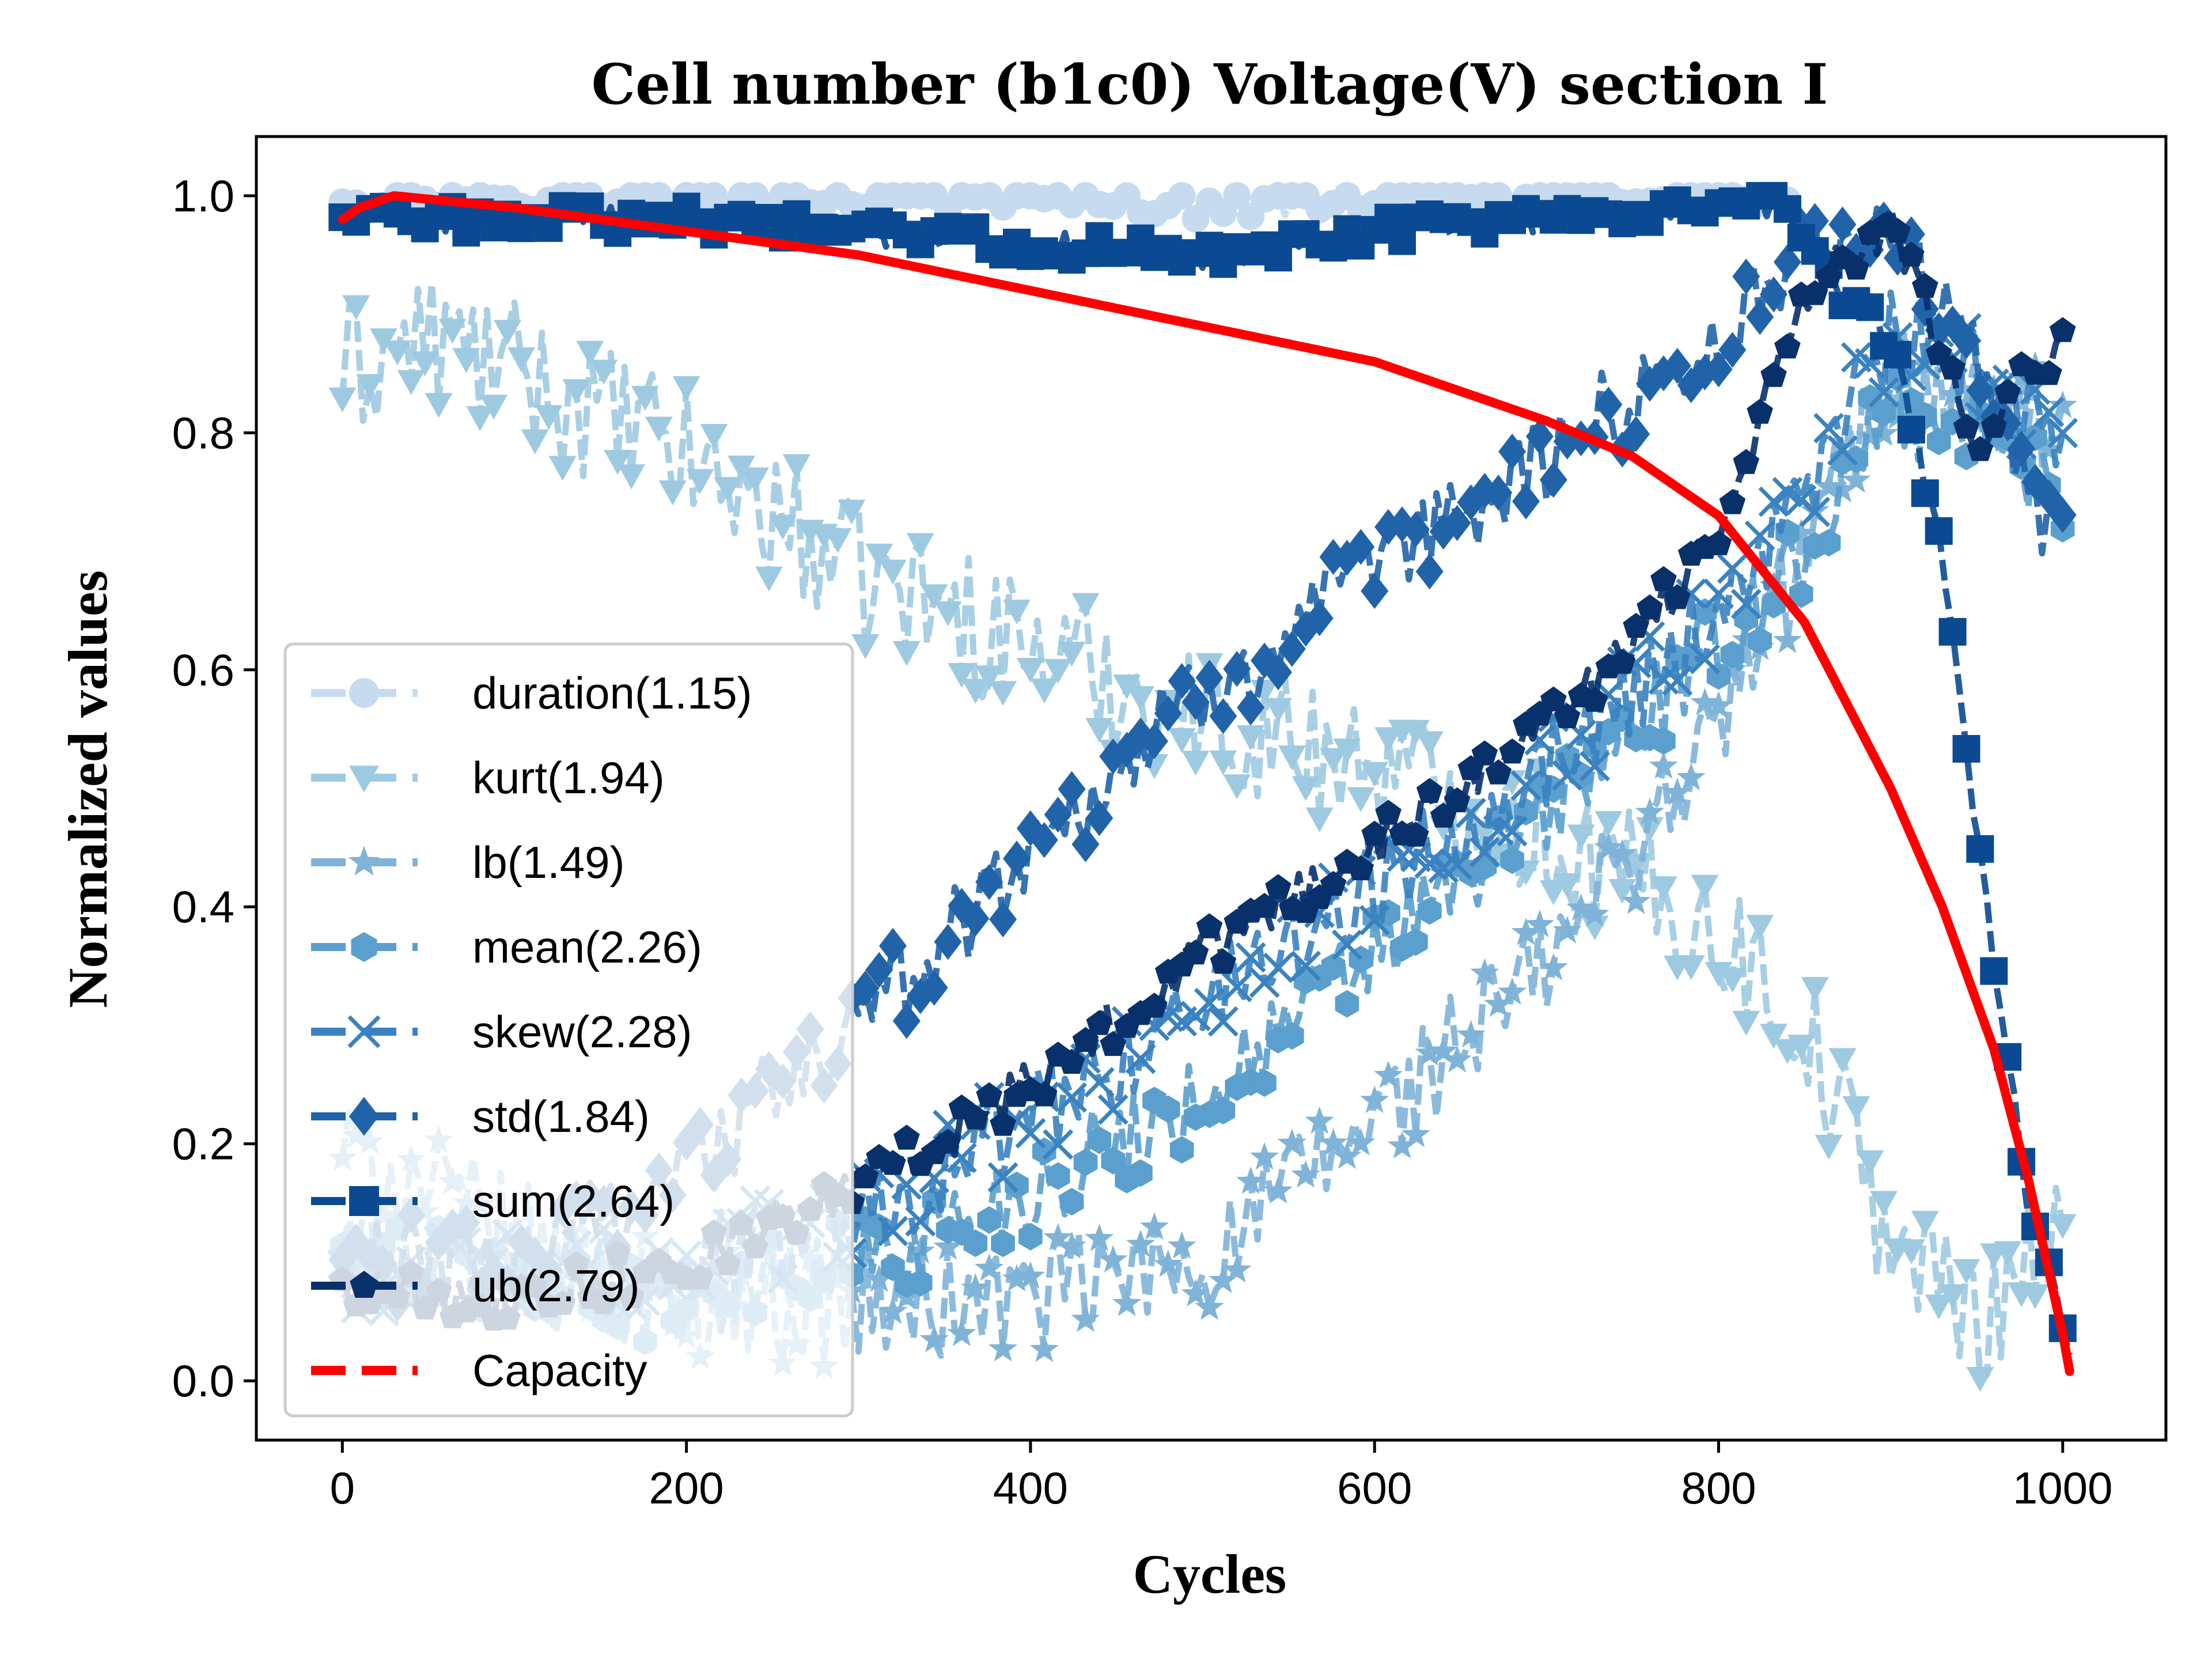 The height and width of the screenshot is (1659, 2212). Describe the element at coordinates (480, 1116) in the screenshot. I see `legend-item-5: std(1.84)` at that location.